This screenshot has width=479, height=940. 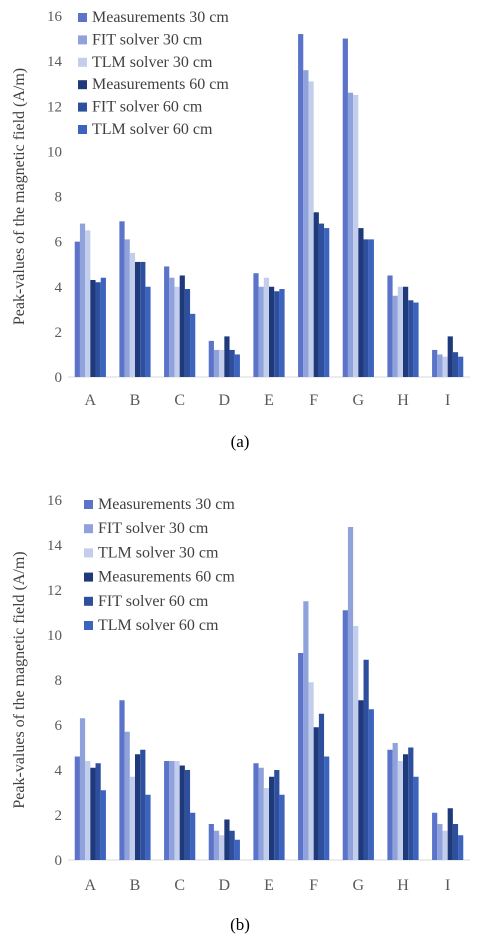 I want to click on y-axis-title: Peak-values of the magnetic field (A/m), so click(x=19, y=196).